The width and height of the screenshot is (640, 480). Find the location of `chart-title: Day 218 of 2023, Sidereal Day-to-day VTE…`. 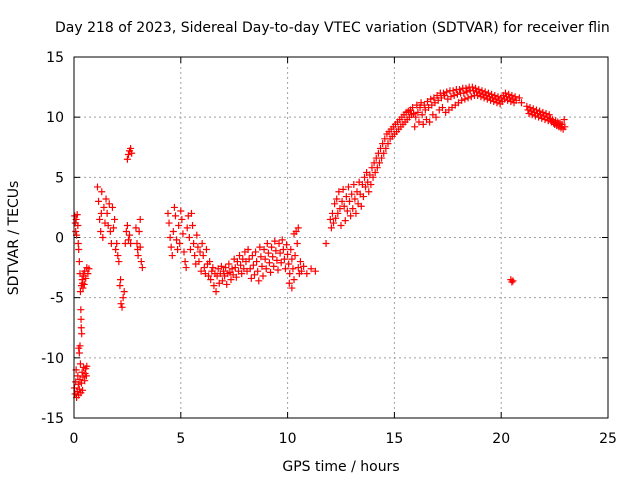

chart-title: Day 218 of 2023, Sidereal Day-to-day VTE… is located at coordinates (332, 28).